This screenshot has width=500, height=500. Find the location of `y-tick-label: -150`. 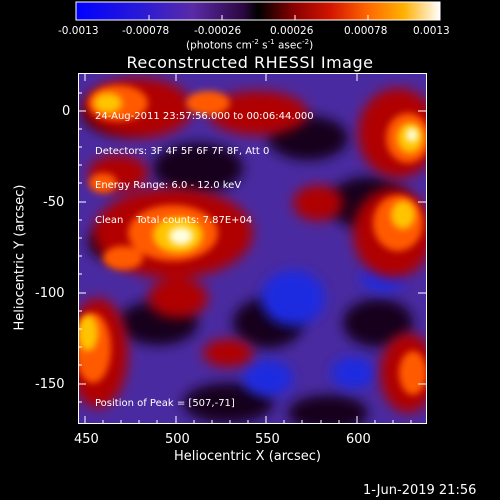

y-tick-label: -150 is located at coordinates (50, 384).